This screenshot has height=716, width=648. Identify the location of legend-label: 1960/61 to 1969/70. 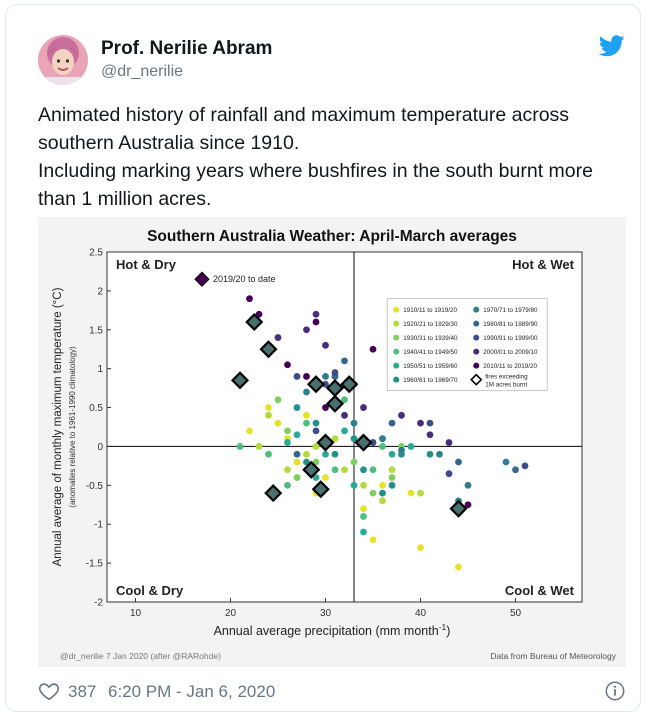
(430, 380).